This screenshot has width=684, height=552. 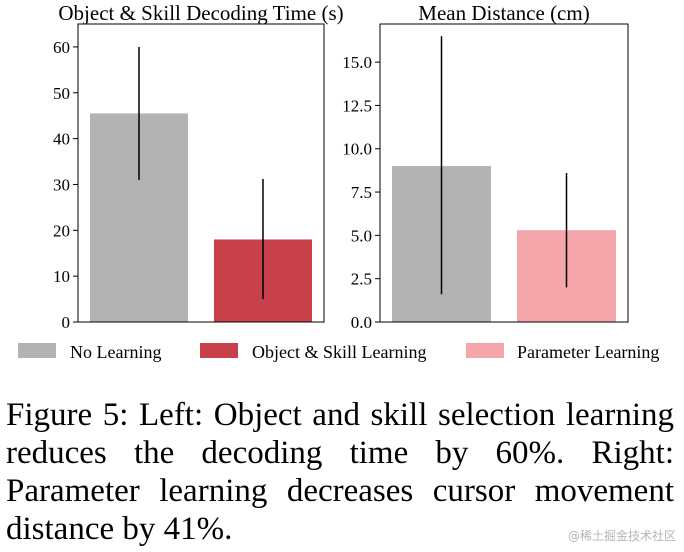 I want to click on y-tick-label: 0, so click(x=66, y=322).